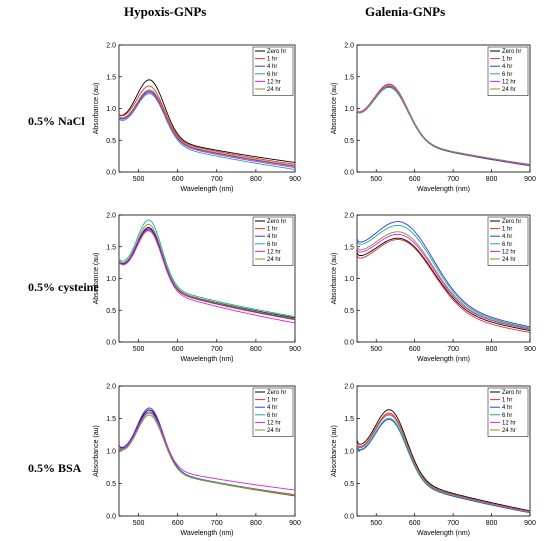  Describe the element at coordinates (63, 287) in the screenshot. I see `row-label-cysteine: 0.5% cysteine` at that location.